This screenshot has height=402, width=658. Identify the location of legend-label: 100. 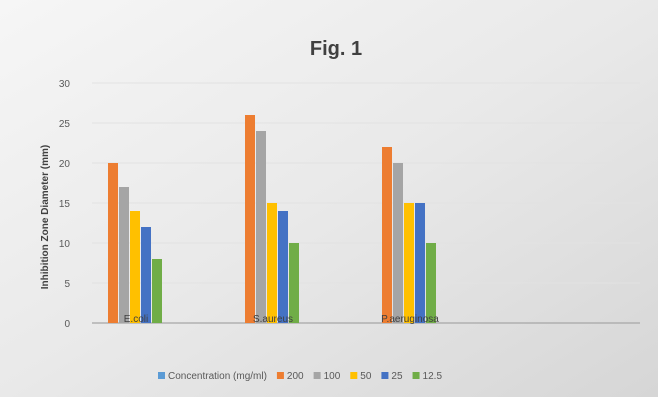
(332, 376).